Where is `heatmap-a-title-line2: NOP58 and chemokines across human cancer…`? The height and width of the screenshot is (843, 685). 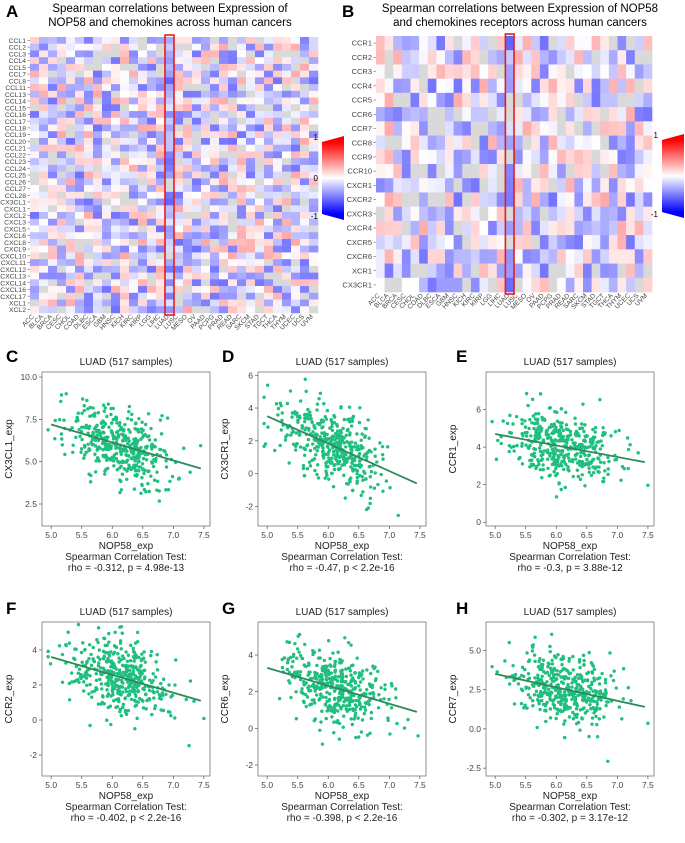 heatmap-a-title-line2: NOP58 and chemokines across human cancer… is located at coordinates (170, 23).